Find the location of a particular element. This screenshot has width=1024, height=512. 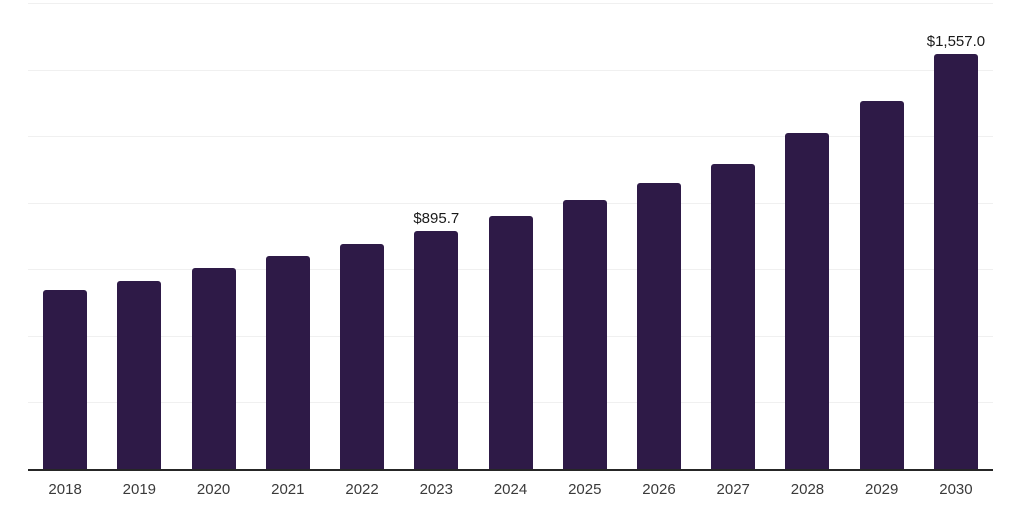

bar-slot-2029 is located at coordinates (882, 236).